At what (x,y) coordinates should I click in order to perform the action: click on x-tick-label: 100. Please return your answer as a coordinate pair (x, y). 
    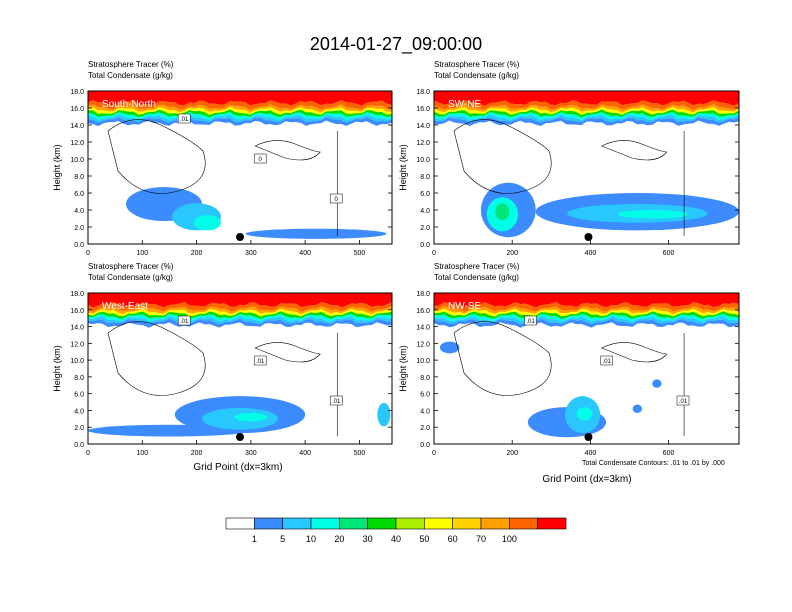
    Looking at the image, I should click on (142, 253).